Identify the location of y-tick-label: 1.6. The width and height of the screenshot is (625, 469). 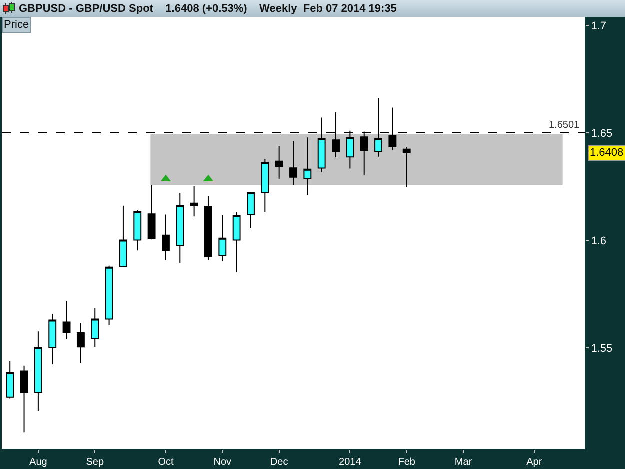
(598, 241).